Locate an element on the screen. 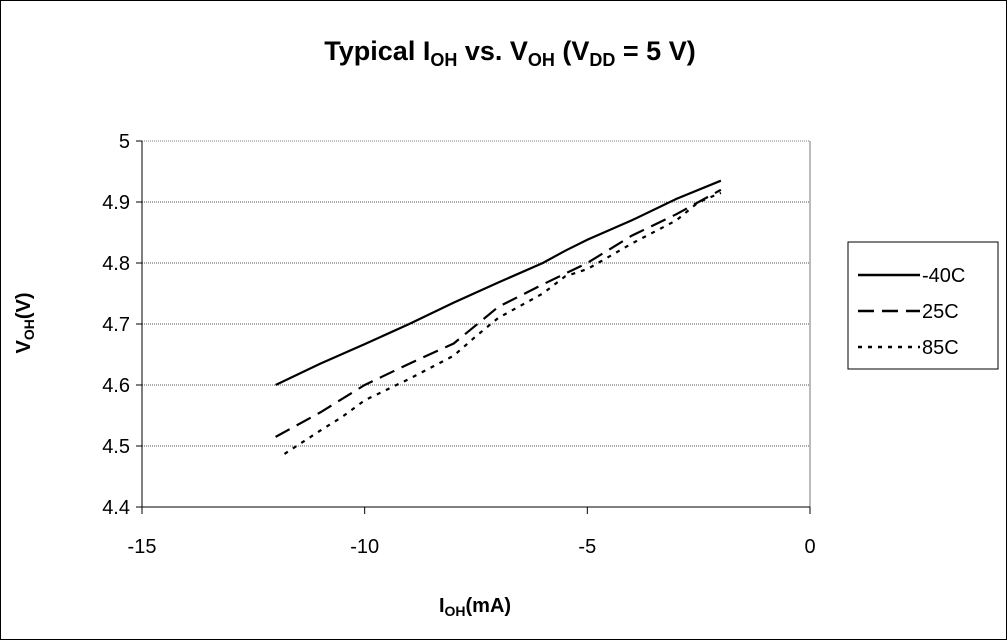 The height and width of the screenshot is (640, 1007). y-tick-label: 5 is located at coordinates (124, 142).